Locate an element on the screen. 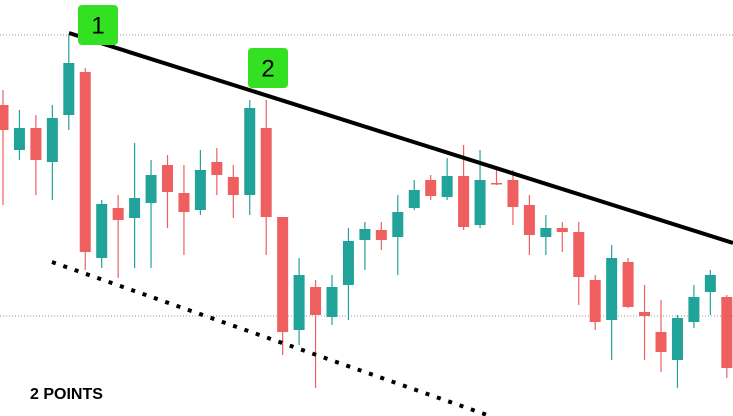 Image resolution: width=733 pixels, height=416 pixels. caption: 2 POINTS is located at coordinates (66, 394).